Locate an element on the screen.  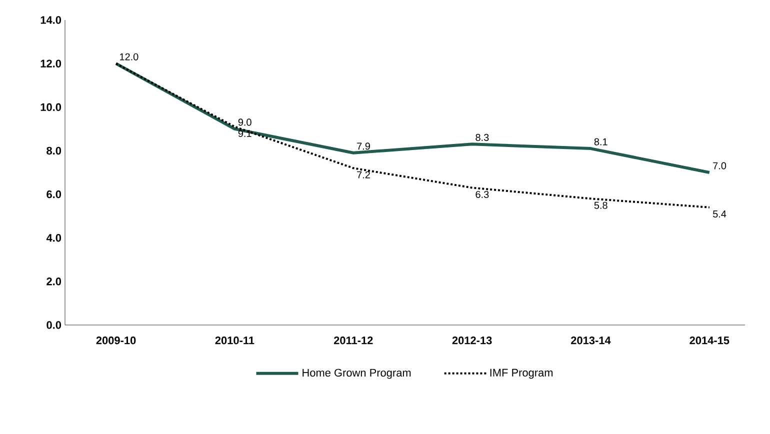
y-tick-label: 10.0 is located at coordinates (51, 107).